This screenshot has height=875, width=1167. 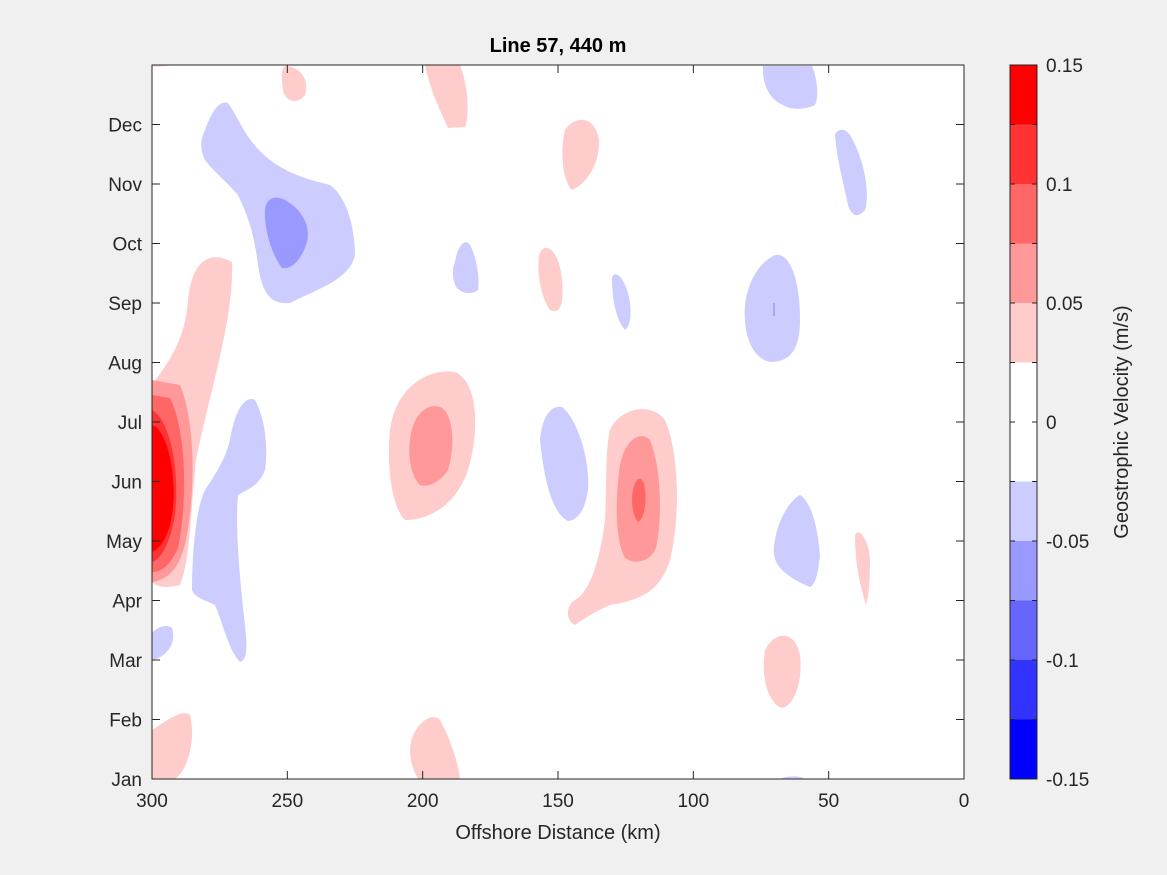 I want to click on colorbar-frame, so click(x=1023, y=422).